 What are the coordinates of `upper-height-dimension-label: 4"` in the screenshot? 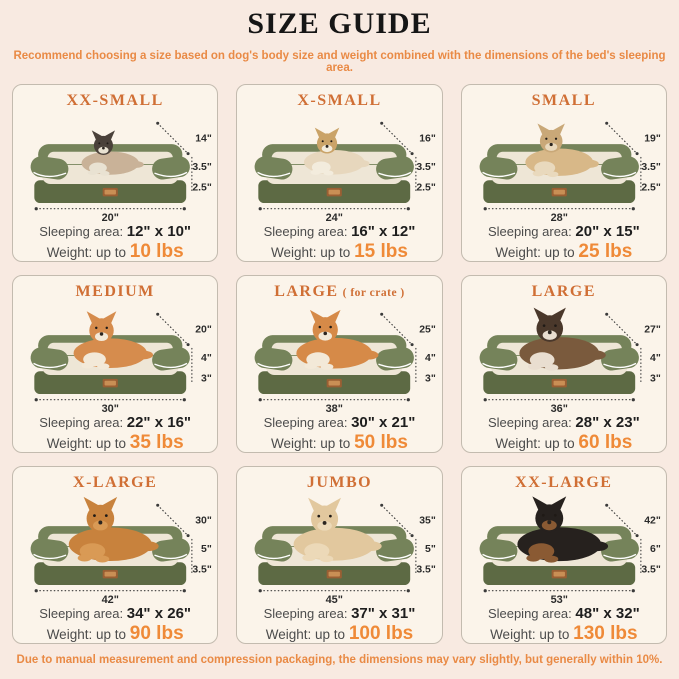 It's located at (655, 358).